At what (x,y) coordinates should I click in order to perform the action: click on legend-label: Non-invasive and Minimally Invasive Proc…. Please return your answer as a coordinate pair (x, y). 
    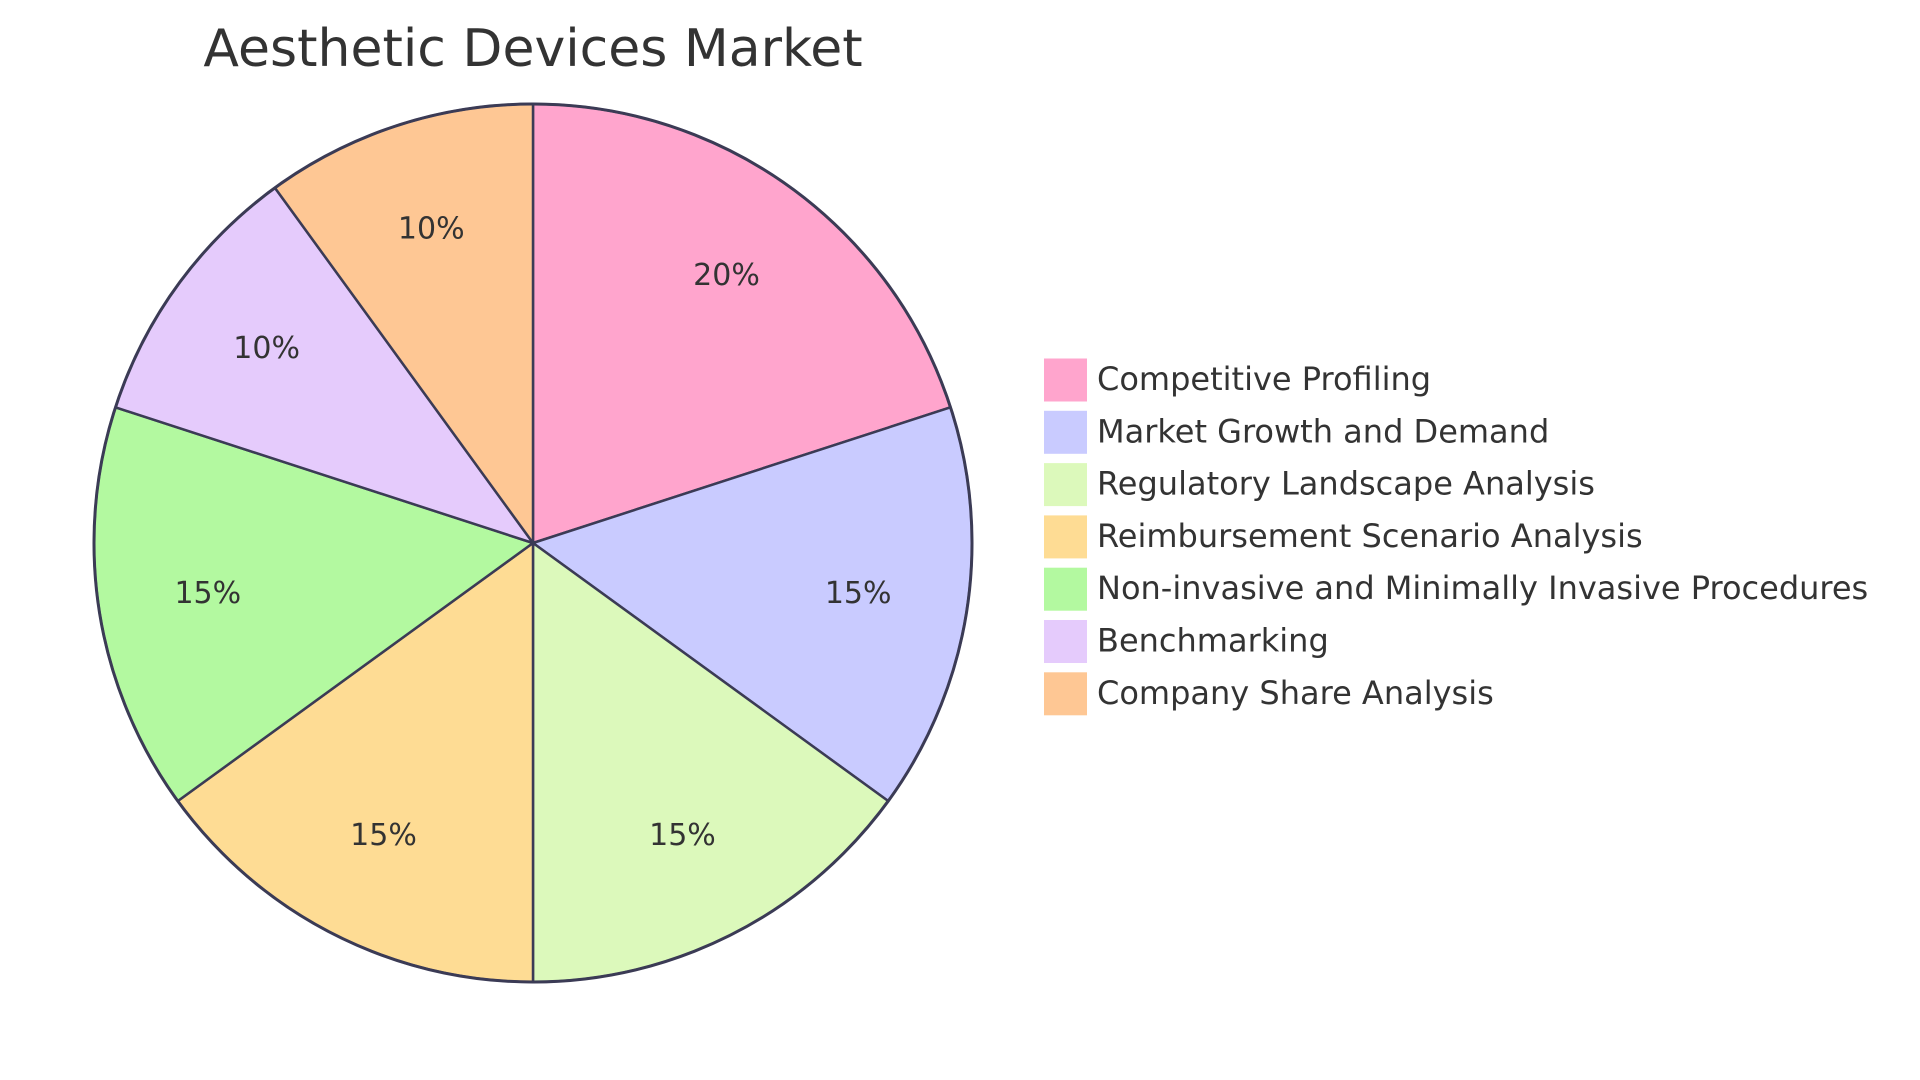
    Looking at the image, I should click on (1482, 588).